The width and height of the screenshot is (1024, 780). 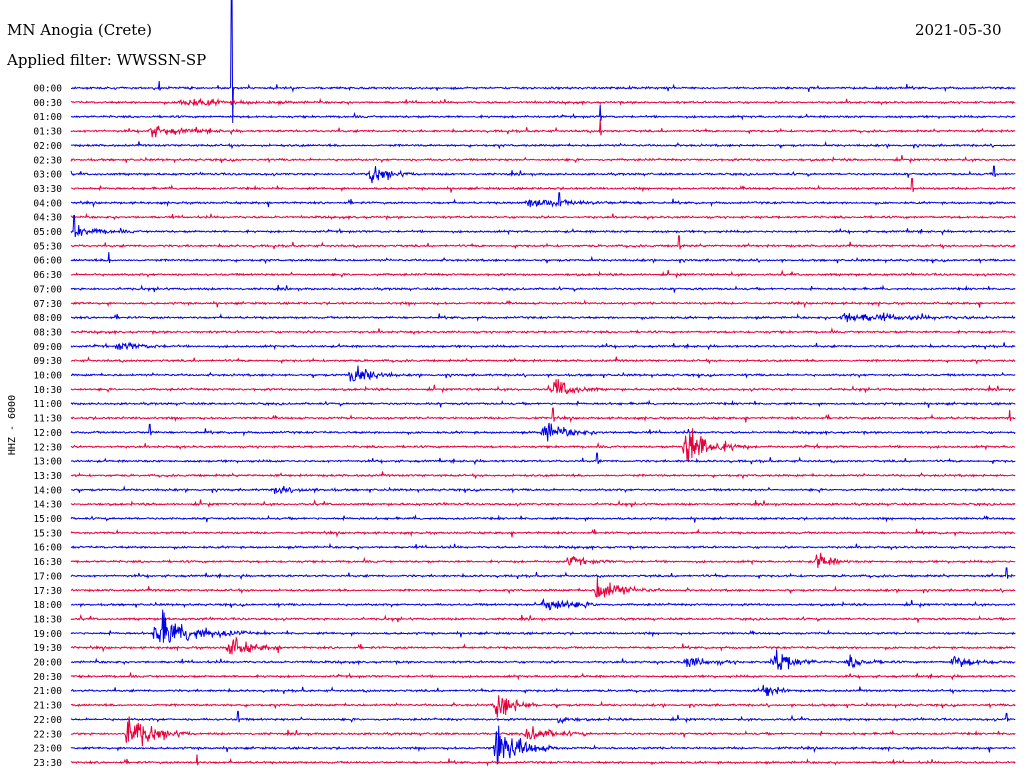 I want to click on channel-label: HHZ - 6000, so click(x=12, y=425).